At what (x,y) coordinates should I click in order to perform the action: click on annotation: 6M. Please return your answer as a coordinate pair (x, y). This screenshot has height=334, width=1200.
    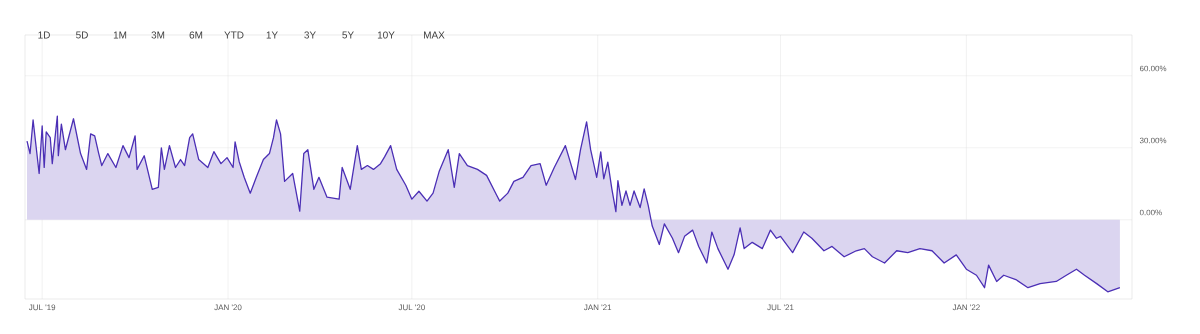
    Looking at the image, I should click on (196, 35).